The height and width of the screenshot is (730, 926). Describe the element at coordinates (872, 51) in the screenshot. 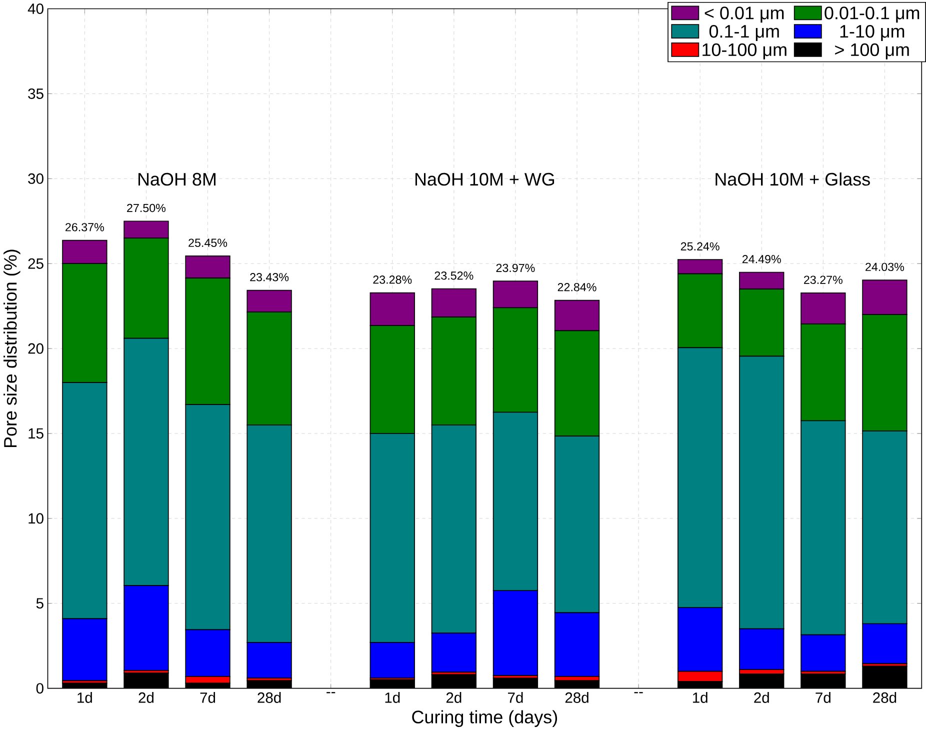

I see `legend-label: > 100 μm` at that location.